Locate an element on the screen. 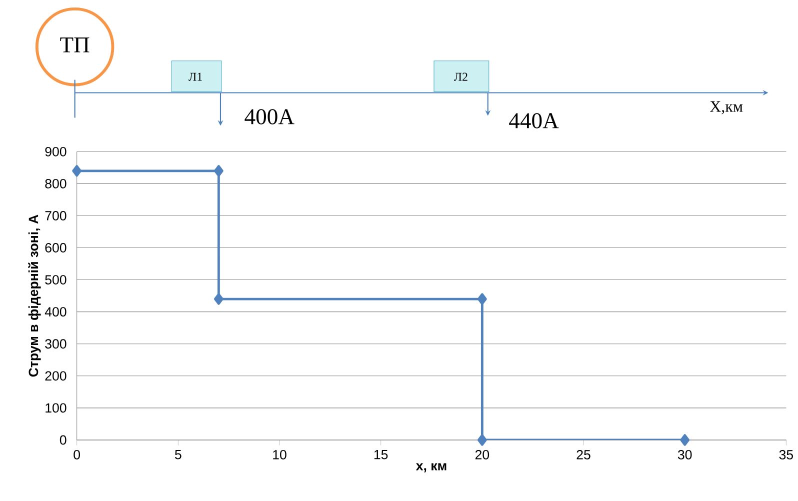 The width and height of the screenshot is (798, 501). y-tick-label: 200 is located at coordinates (55, 376).